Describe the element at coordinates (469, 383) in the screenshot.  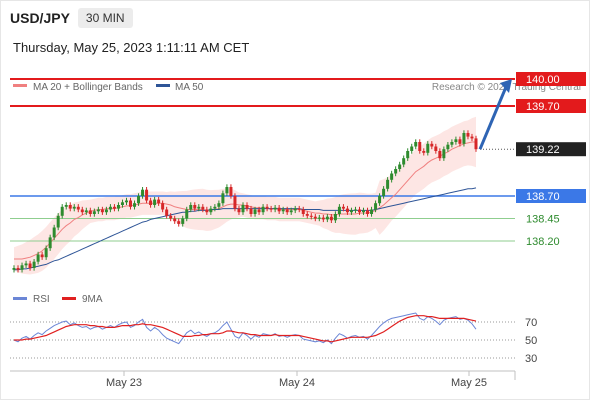
I see `x-tick-label-2: May 25` at that location.